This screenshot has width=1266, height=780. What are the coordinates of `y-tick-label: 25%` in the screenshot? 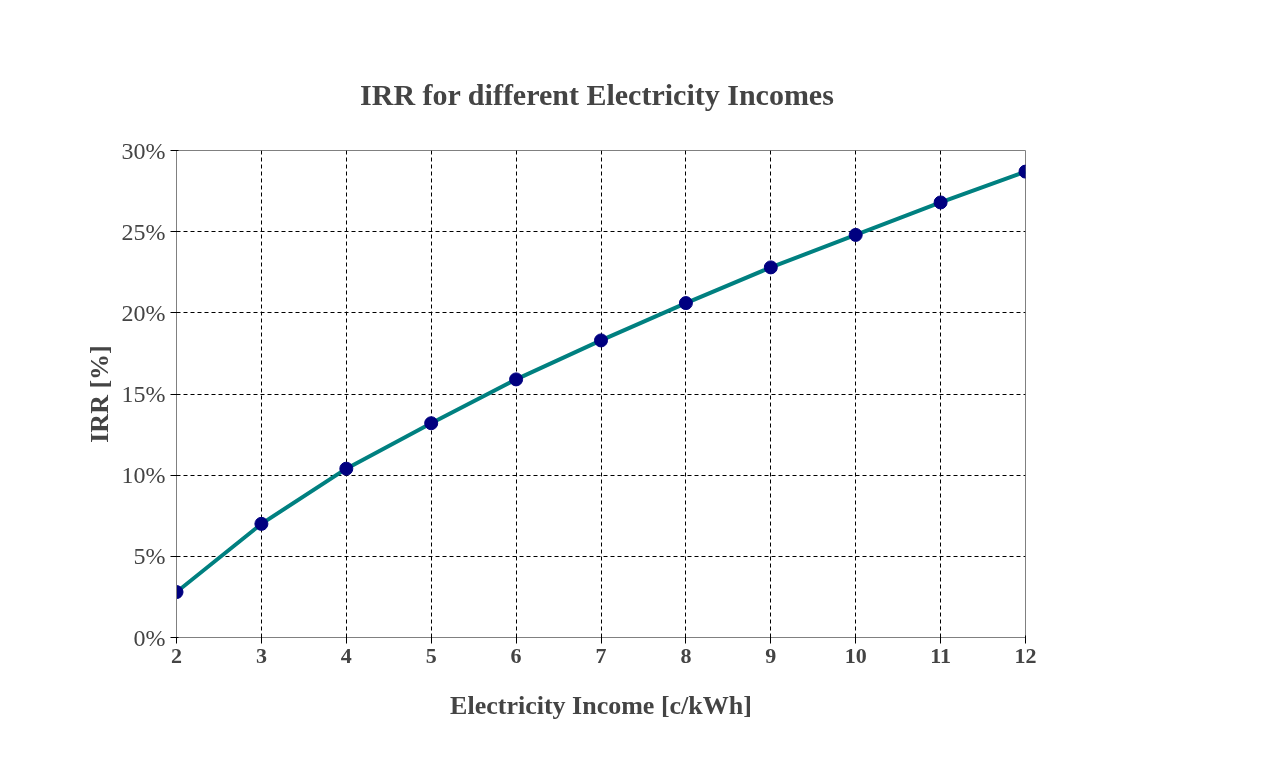 It's located at (143, 231).